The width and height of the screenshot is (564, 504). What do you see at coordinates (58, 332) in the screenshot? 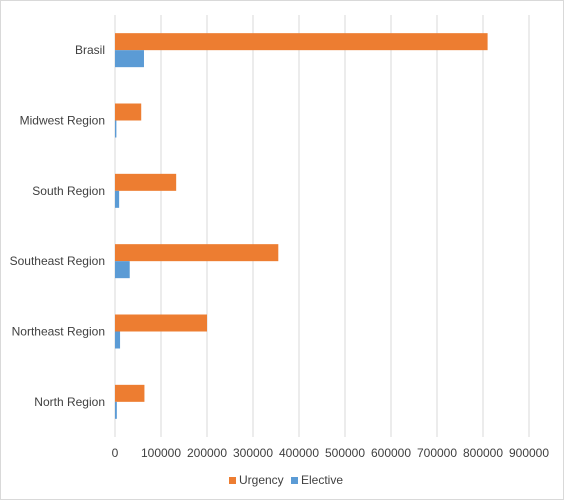
I see `category-label: Northeast Region` at bounding box center [58, 332].